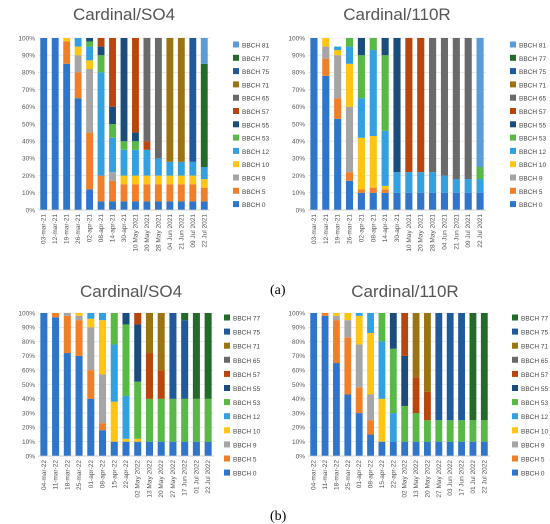 The image size is (550, 524). What do you see at coordinates (246, 333) in the screenshot?
I see `legend-label: BBCH 75` at bounding box center [246, 333].